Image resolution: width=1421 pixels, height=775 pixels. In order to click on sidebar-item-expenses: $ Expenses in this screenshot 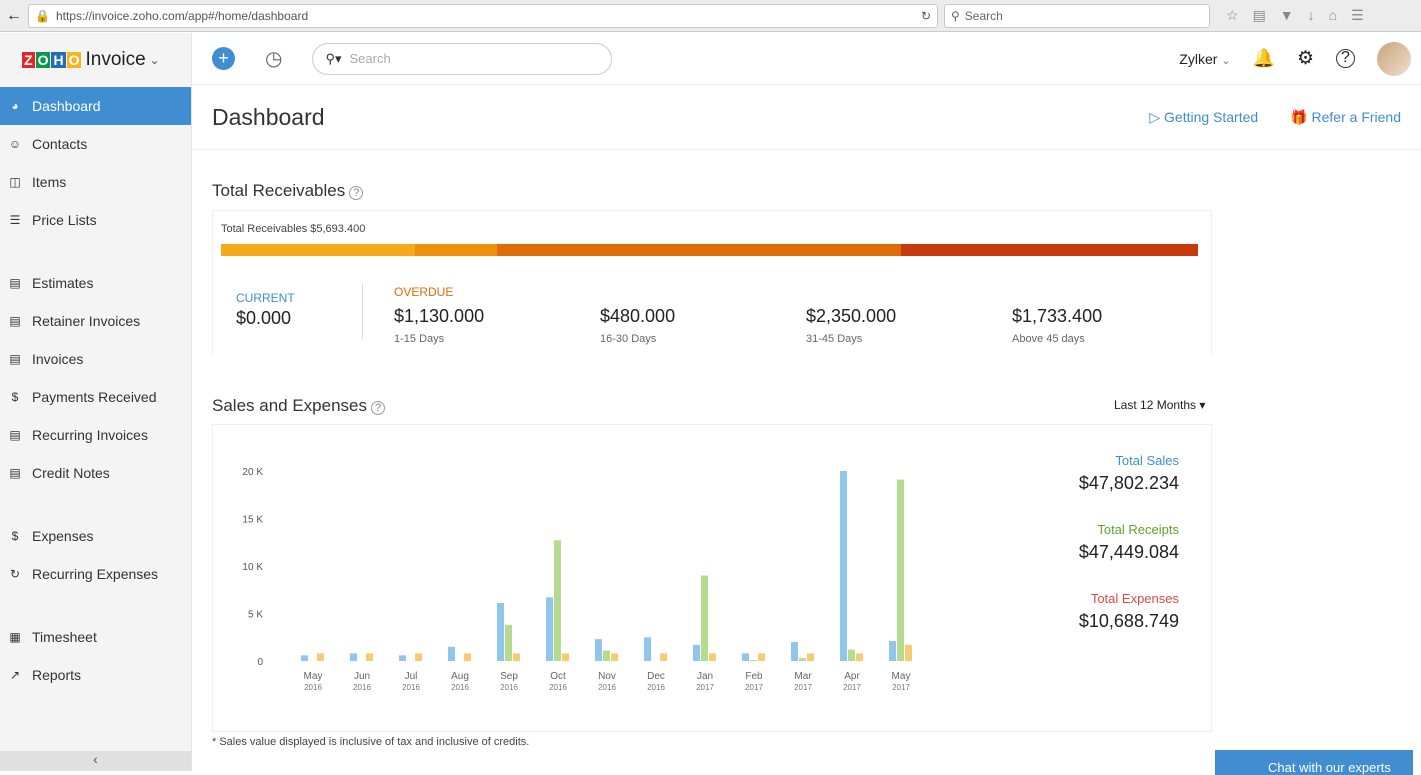, I will do `click(95, 536)`.